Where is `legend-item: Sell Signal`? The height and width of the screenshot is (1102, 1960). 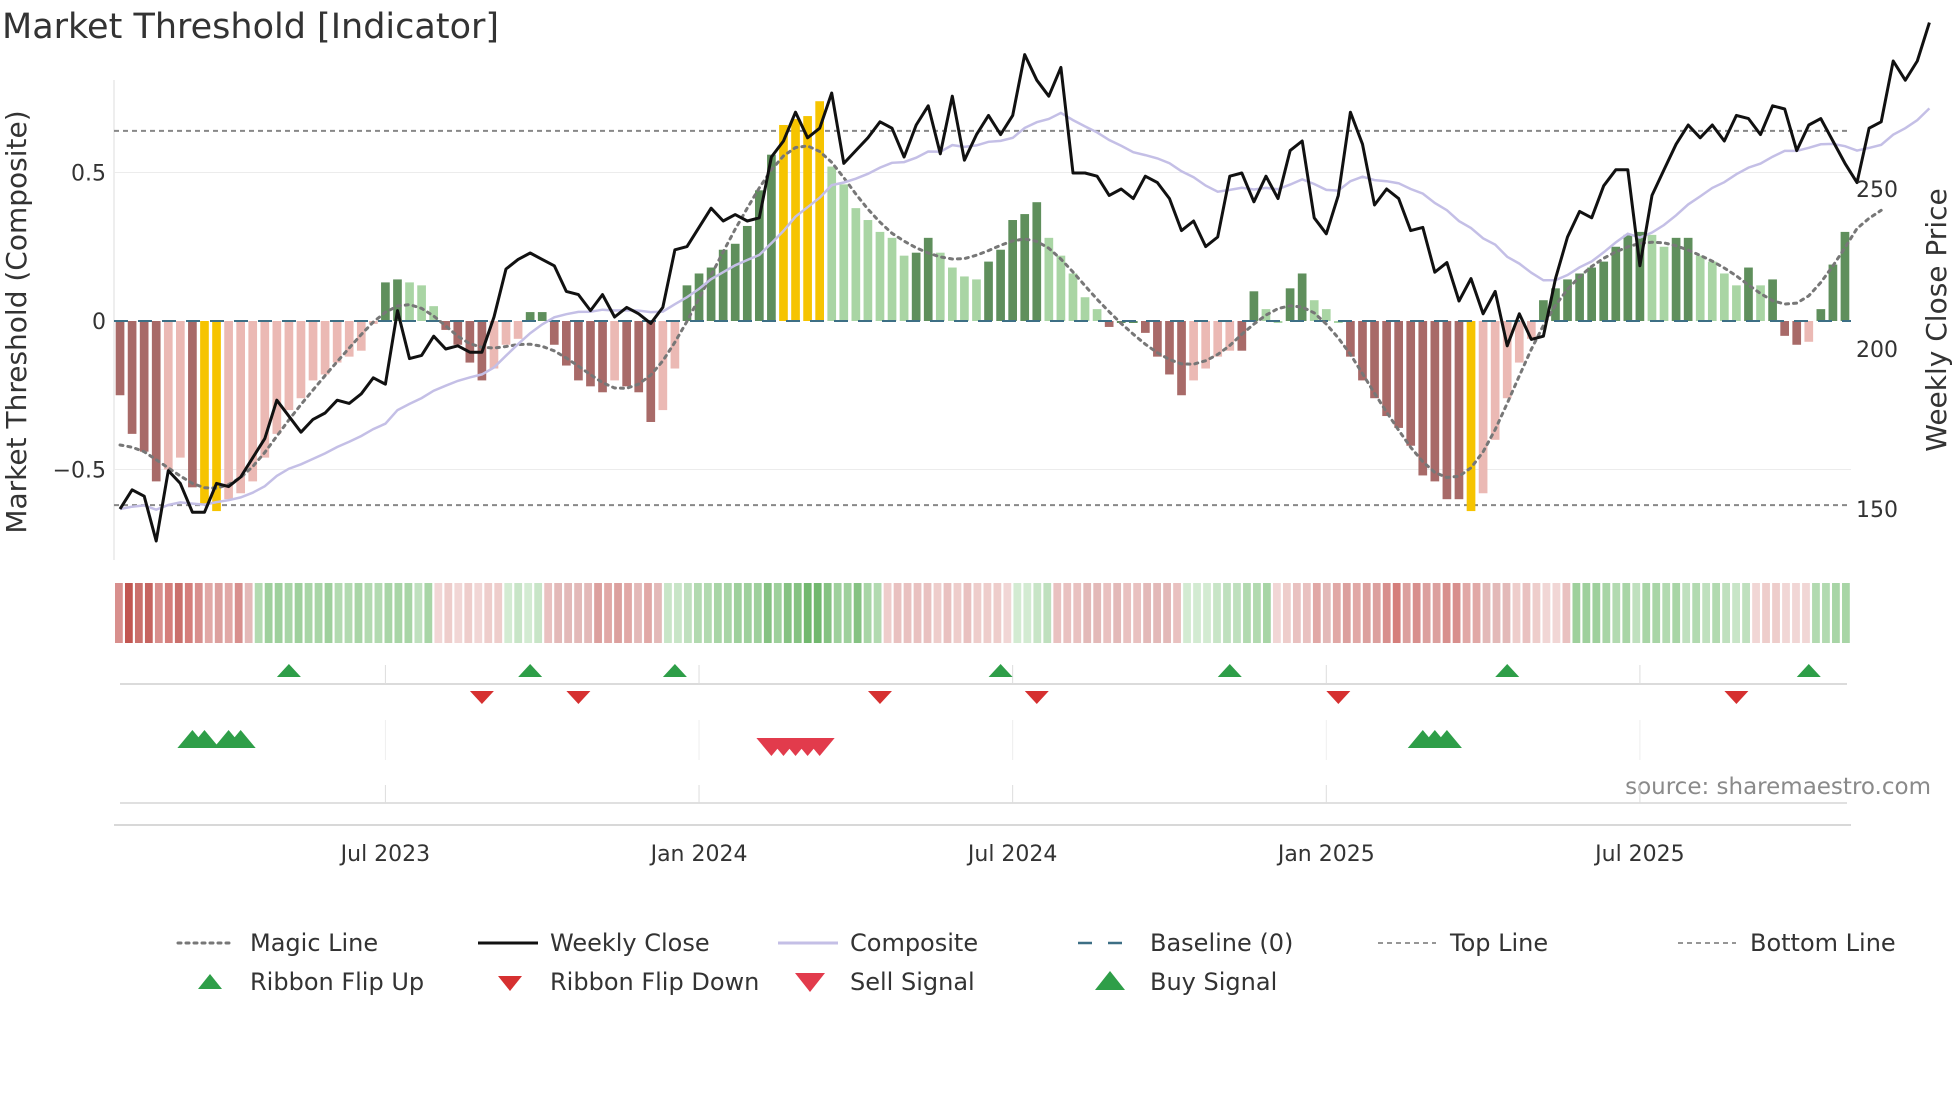 legend-item: Sell Signal is located at coordinates (885, 982).